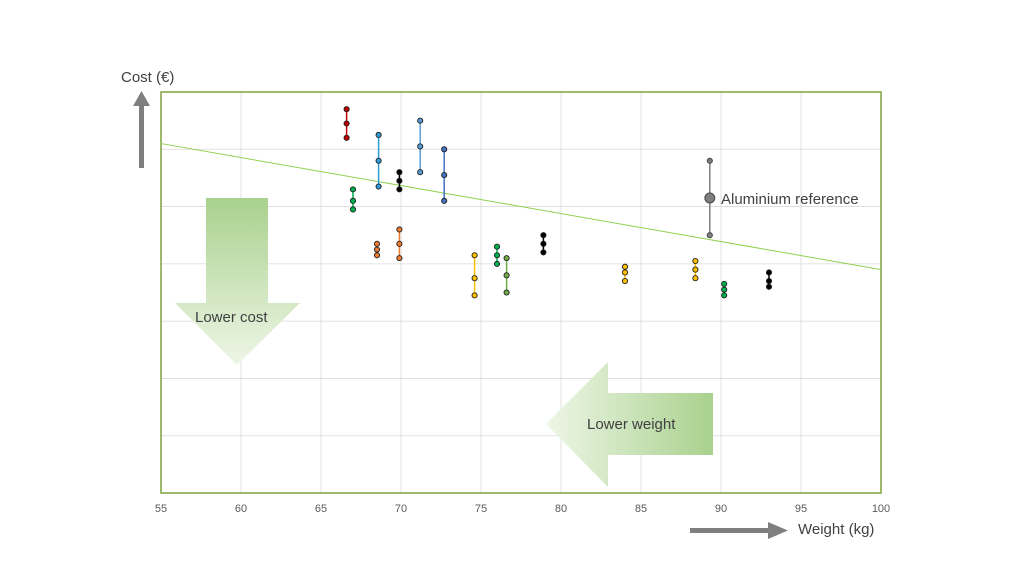  I want to click on y-axis-title: Cost (€), so click(147, 77).